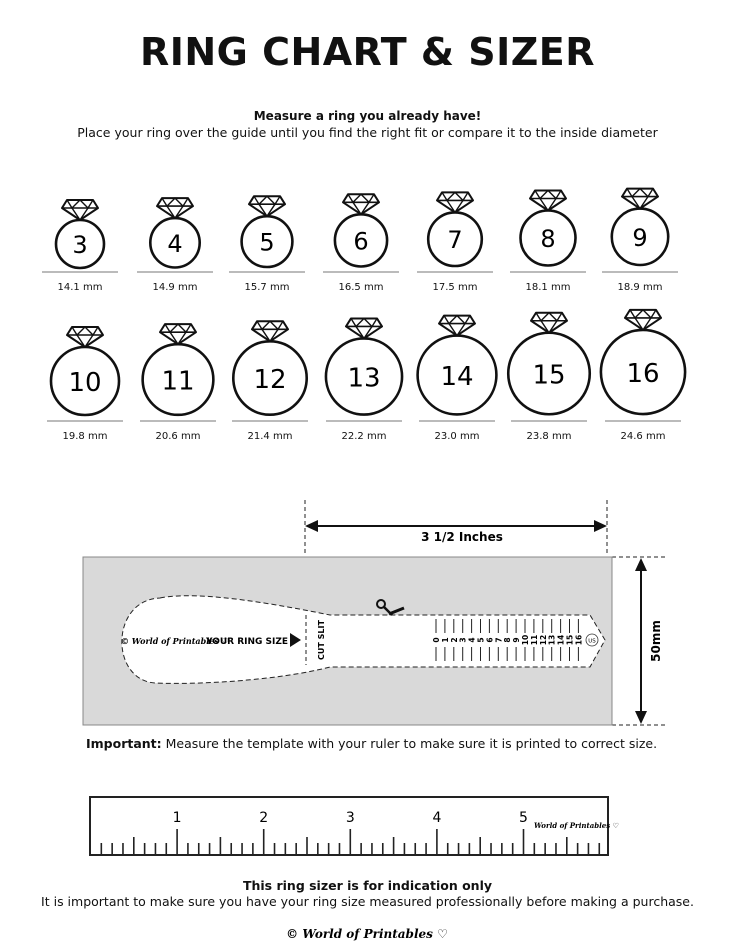 The width and height of the screenshot is (735, 951). I want to click on subtitle-bold: Measure a ring you already have!, so click(367, 116).